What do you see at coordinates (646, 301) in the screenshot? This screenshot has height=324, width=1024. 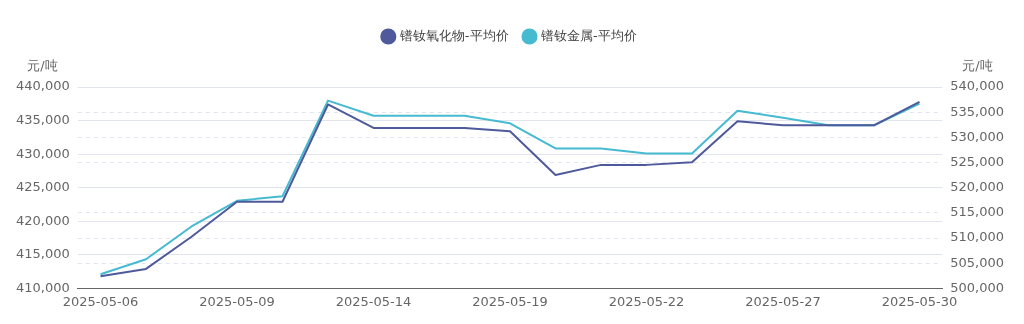 I see `x-tick-label: 2025-05-22` at bounding box center [646, 301].